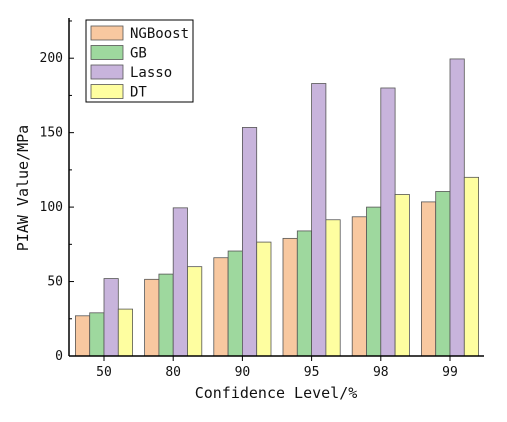 The image size is (507, 422). What do you see at coordinates (107, 91) in the screenshot?
I see `legend-swatch-dt` at bounding box center [107, 91].